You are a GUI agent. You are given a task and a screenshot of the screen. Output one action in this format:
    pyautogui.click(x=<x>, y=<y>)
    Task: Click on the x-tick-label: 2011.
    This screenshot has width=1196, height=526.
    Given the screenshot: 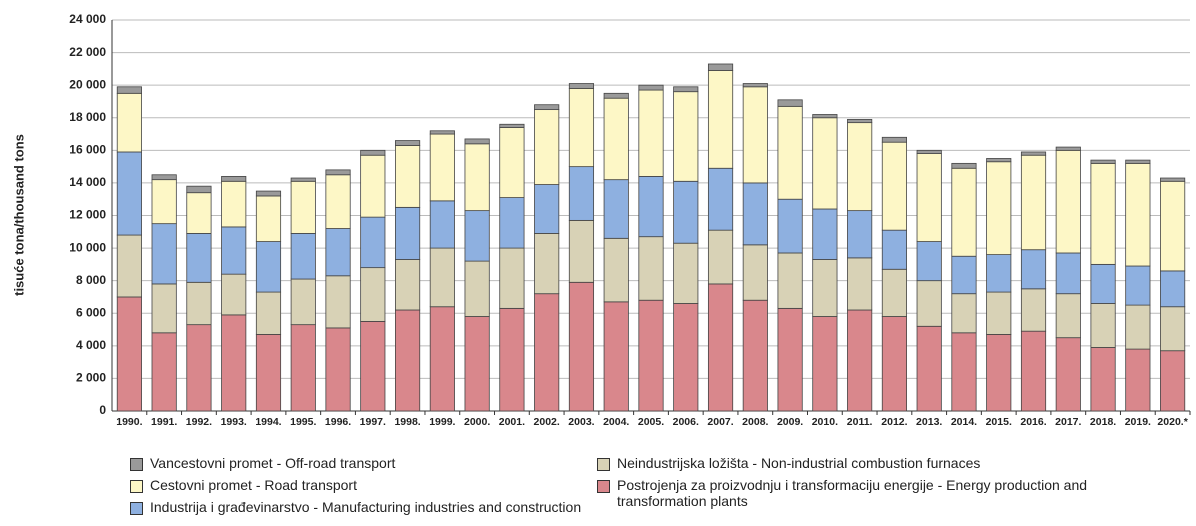 What is the action you would take?
    pyautogui.click(x=860, y=422)
    